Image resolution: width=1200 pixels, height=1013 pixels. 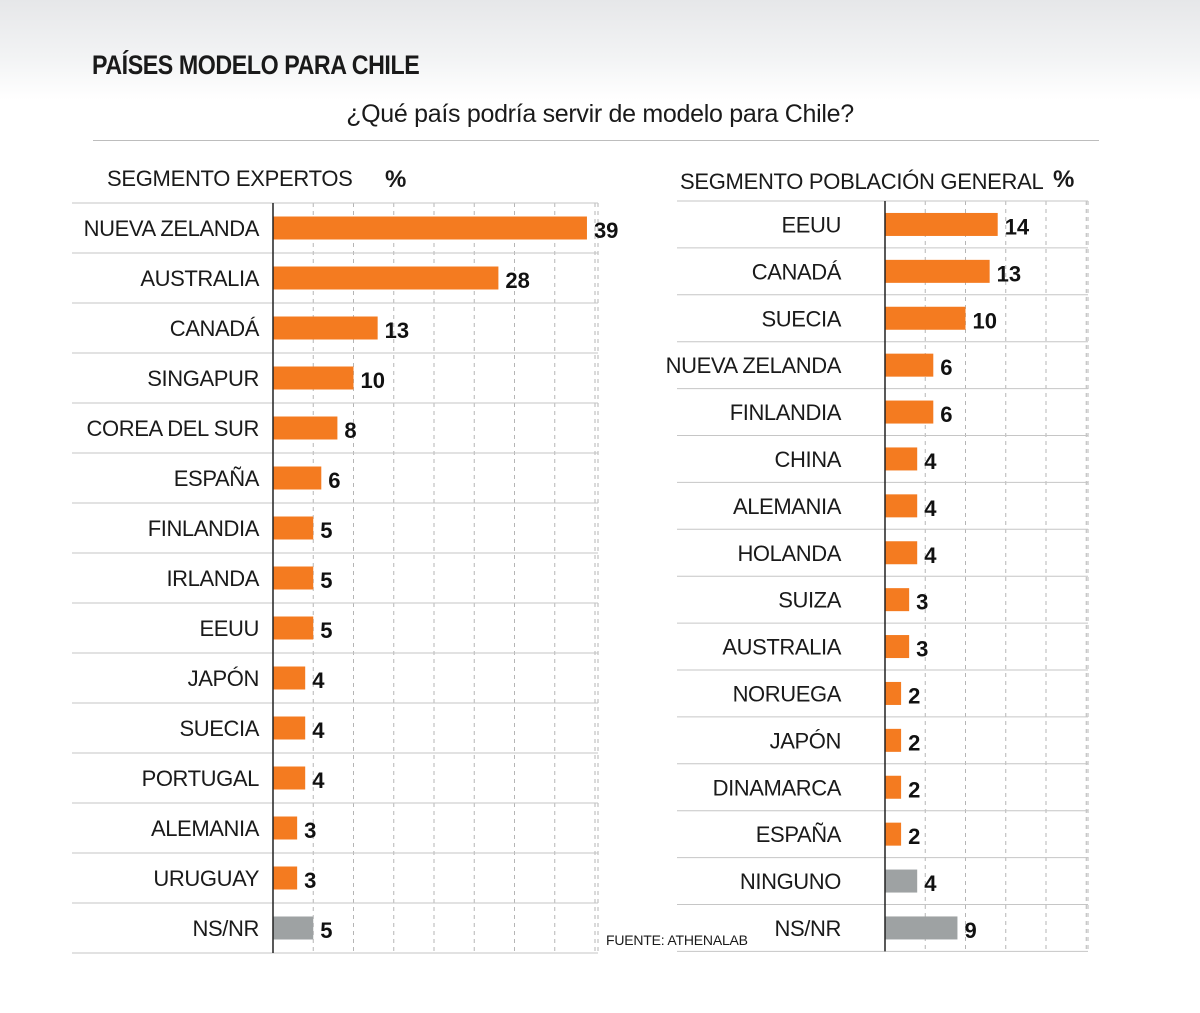 What do you see at coordinates (230, 178) in the screenshot?
I see `left-panel-title: SEGMENTO EXPERTOS` at bounding box center [230, 178].